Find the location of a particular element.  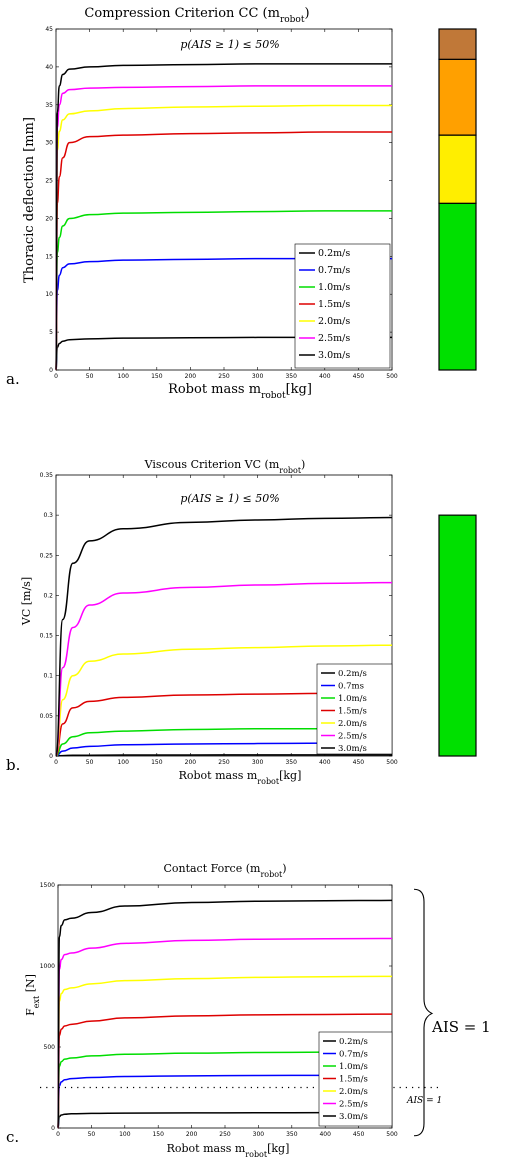

y-tick-label: 0.1 is located at coordinates (48, 676).